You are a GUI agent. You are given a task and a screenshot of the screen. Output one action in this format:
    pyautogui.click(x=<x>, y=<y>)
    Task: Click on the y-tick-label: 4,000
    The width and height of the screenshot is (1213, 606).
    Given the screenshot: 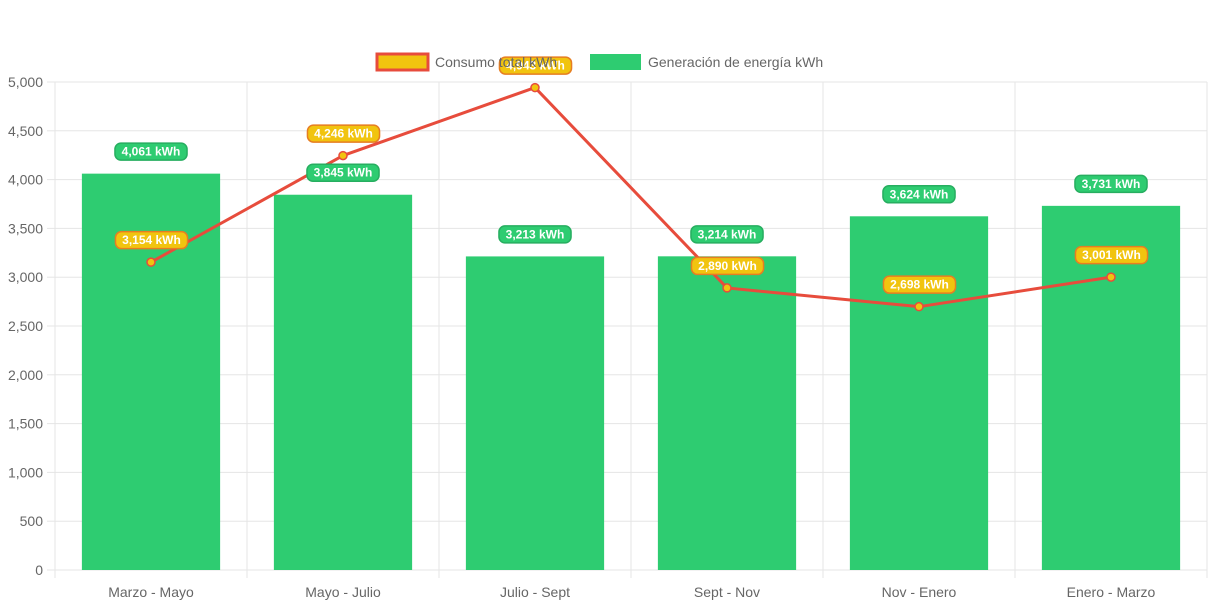 What is the action you would take?
    pyautogui.click(x=25, y=180)
    